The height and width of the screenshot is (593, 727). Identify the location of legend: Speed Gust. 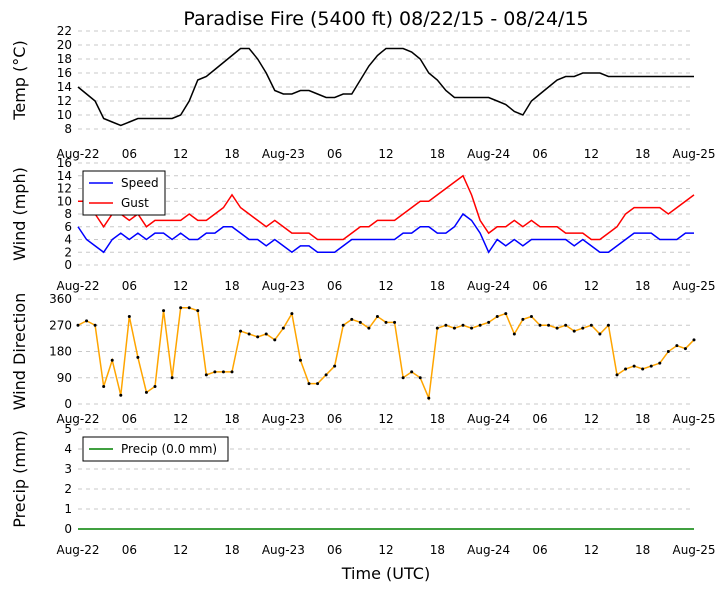
(124, 193).